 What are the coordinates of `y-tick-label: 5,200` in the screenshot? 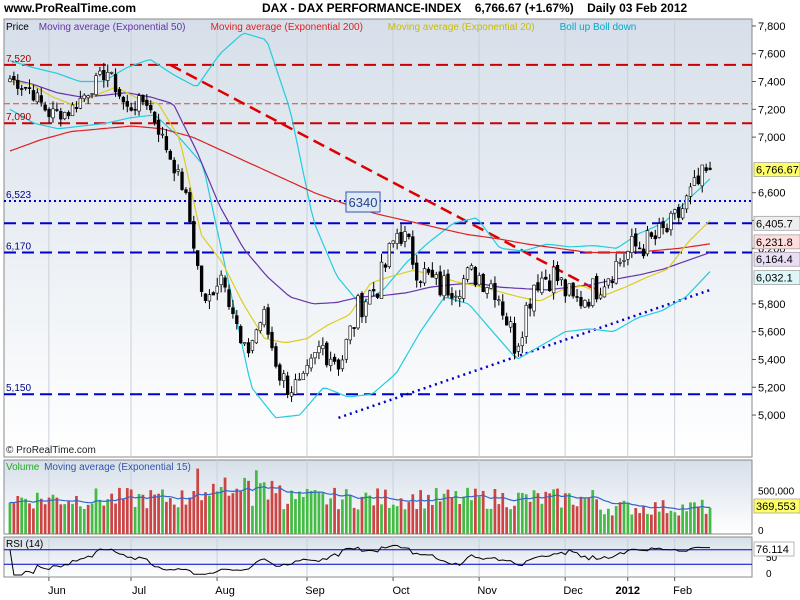 It's located at (772, 388).